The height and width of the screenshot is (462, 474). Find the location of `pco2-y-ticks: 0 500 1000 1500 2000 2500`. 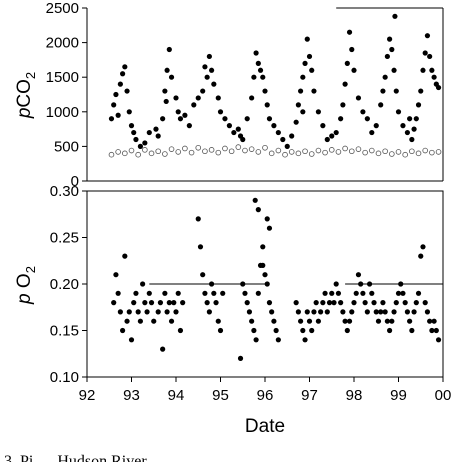

pco2-y-ticks: 0 500 1000 1500 2000 2500 is located at coordinates (66, 95).